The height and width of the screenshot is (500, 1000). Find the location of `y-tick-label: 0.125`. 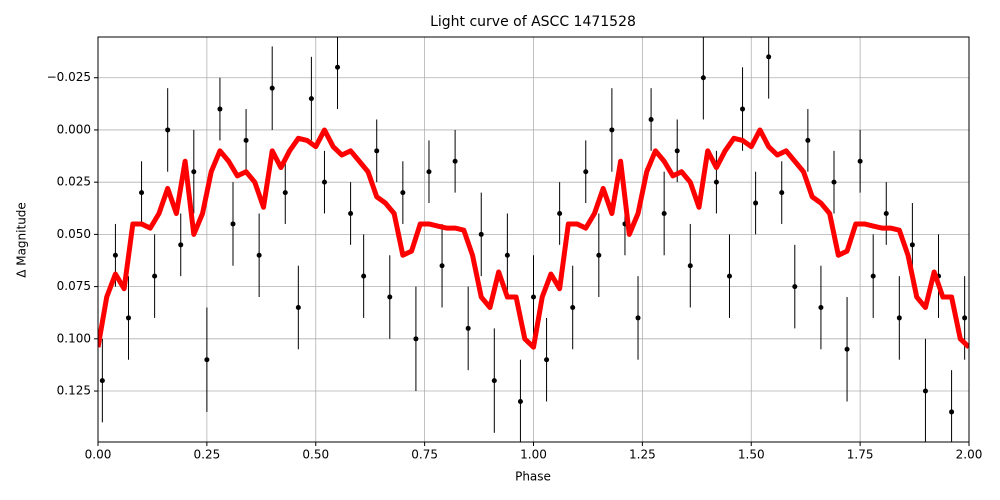

y-tick-label: 0.125 is located at coordinates (74, 391).